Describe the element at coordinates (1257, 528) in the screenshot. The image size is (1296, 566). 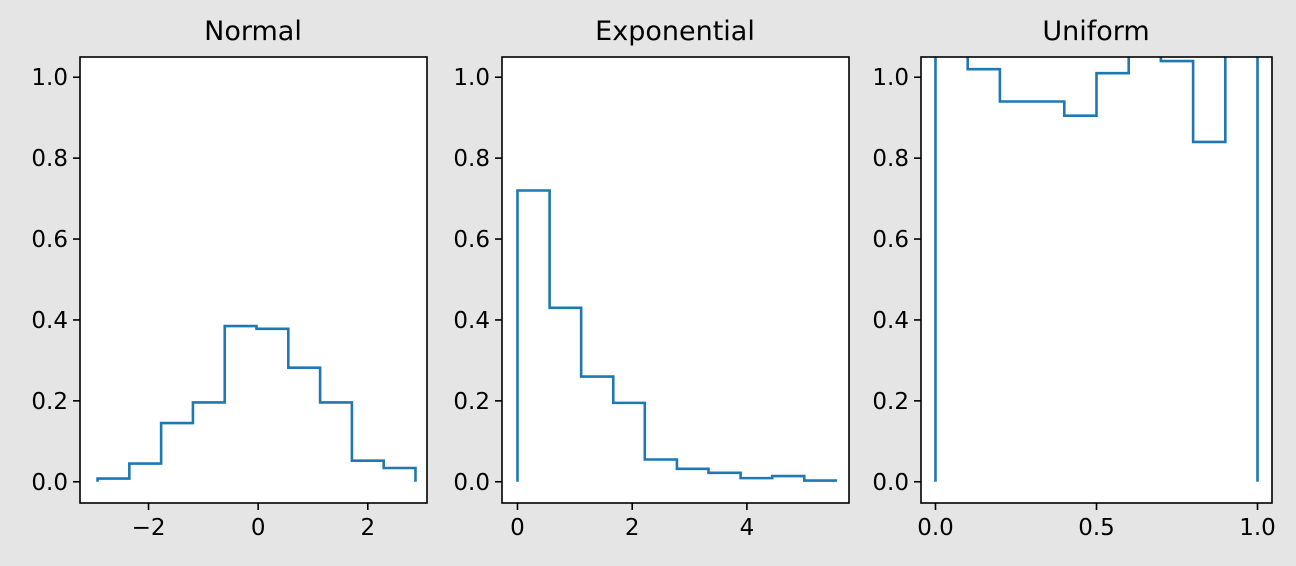
I see `uniform-x-tick-label: 1.0` at that location.